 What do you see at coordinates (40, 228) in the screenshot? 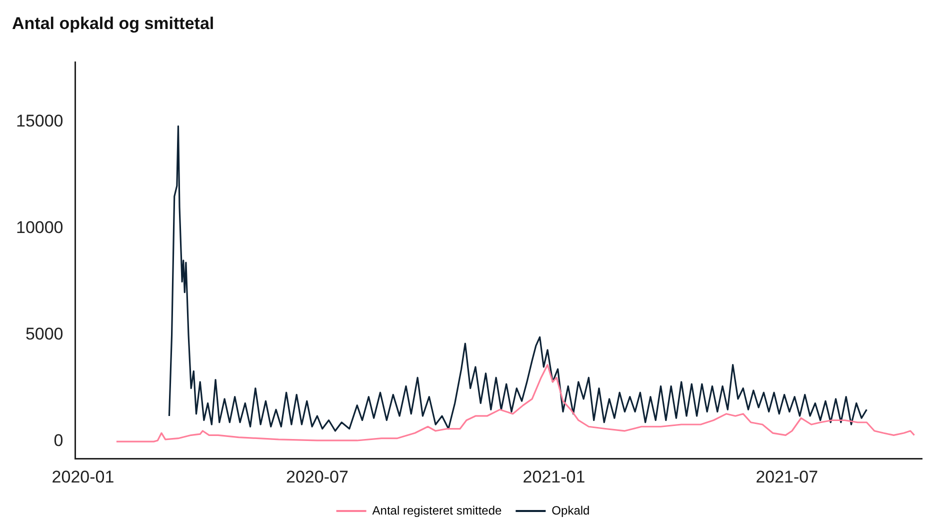
I see `y-tick-label: 10000` at bounding box center [40, 228].